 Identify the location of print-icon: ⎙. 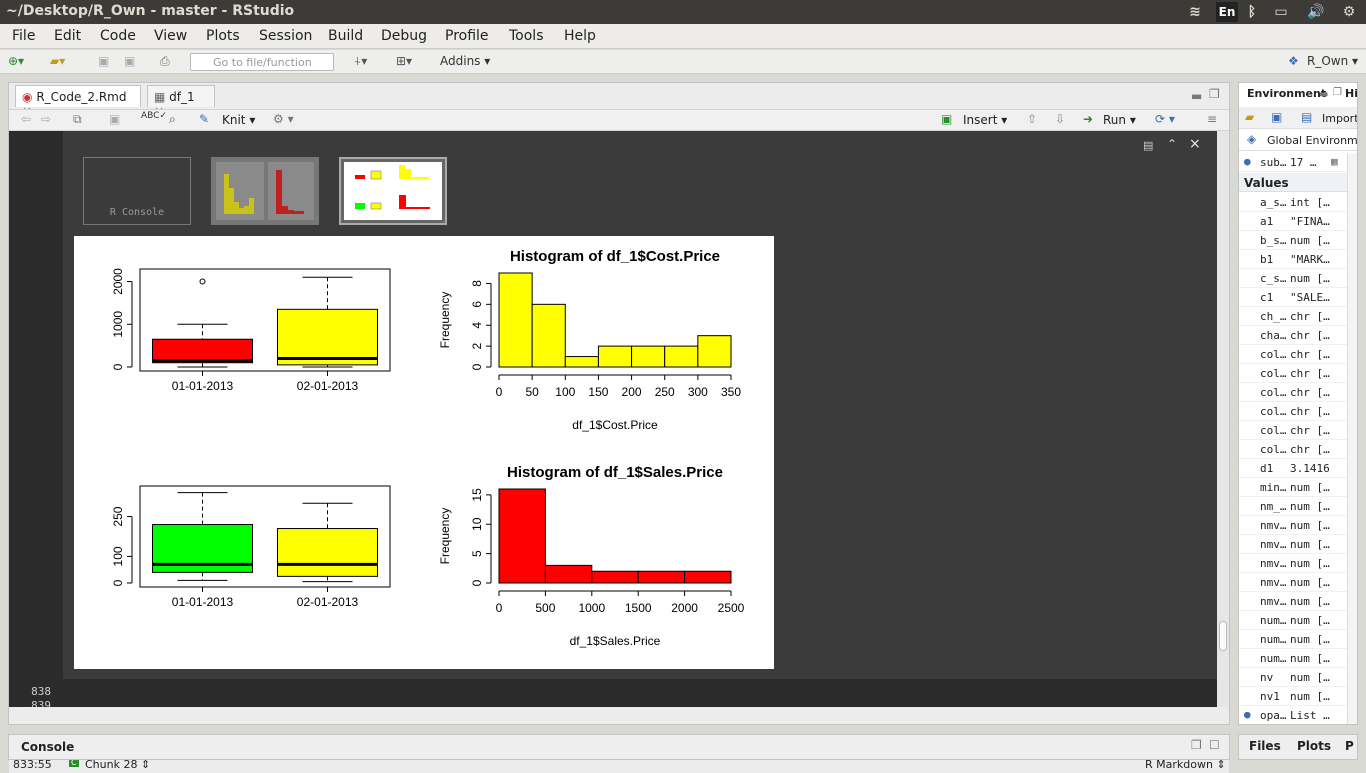
(165, 61).